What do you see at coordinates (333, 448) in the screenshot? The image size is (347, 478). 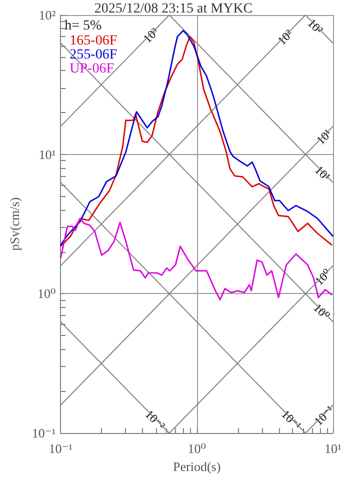 I see `x-tick-label: 10¹` at bounding box center [333, 448].